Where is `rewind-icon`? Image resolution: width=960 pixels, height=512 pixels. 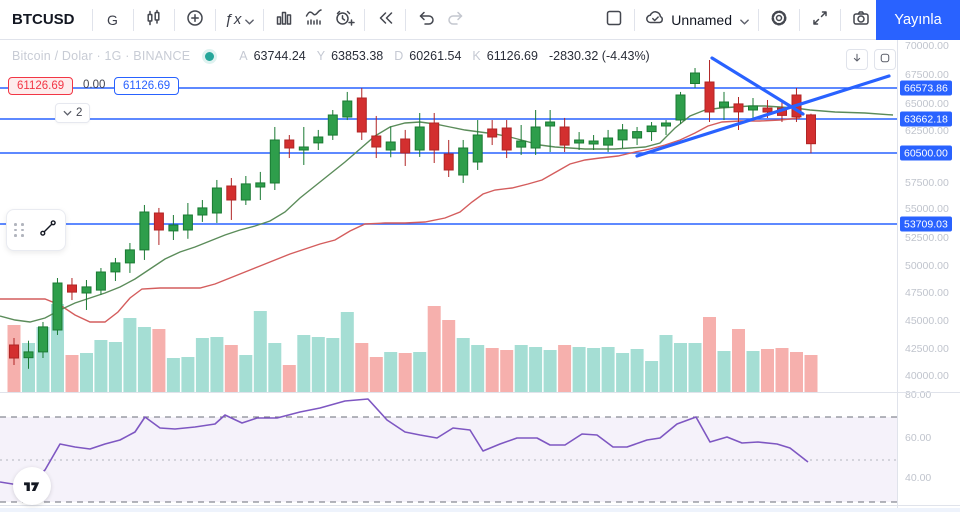
rewind-icon is located at coordinates (385, 19).